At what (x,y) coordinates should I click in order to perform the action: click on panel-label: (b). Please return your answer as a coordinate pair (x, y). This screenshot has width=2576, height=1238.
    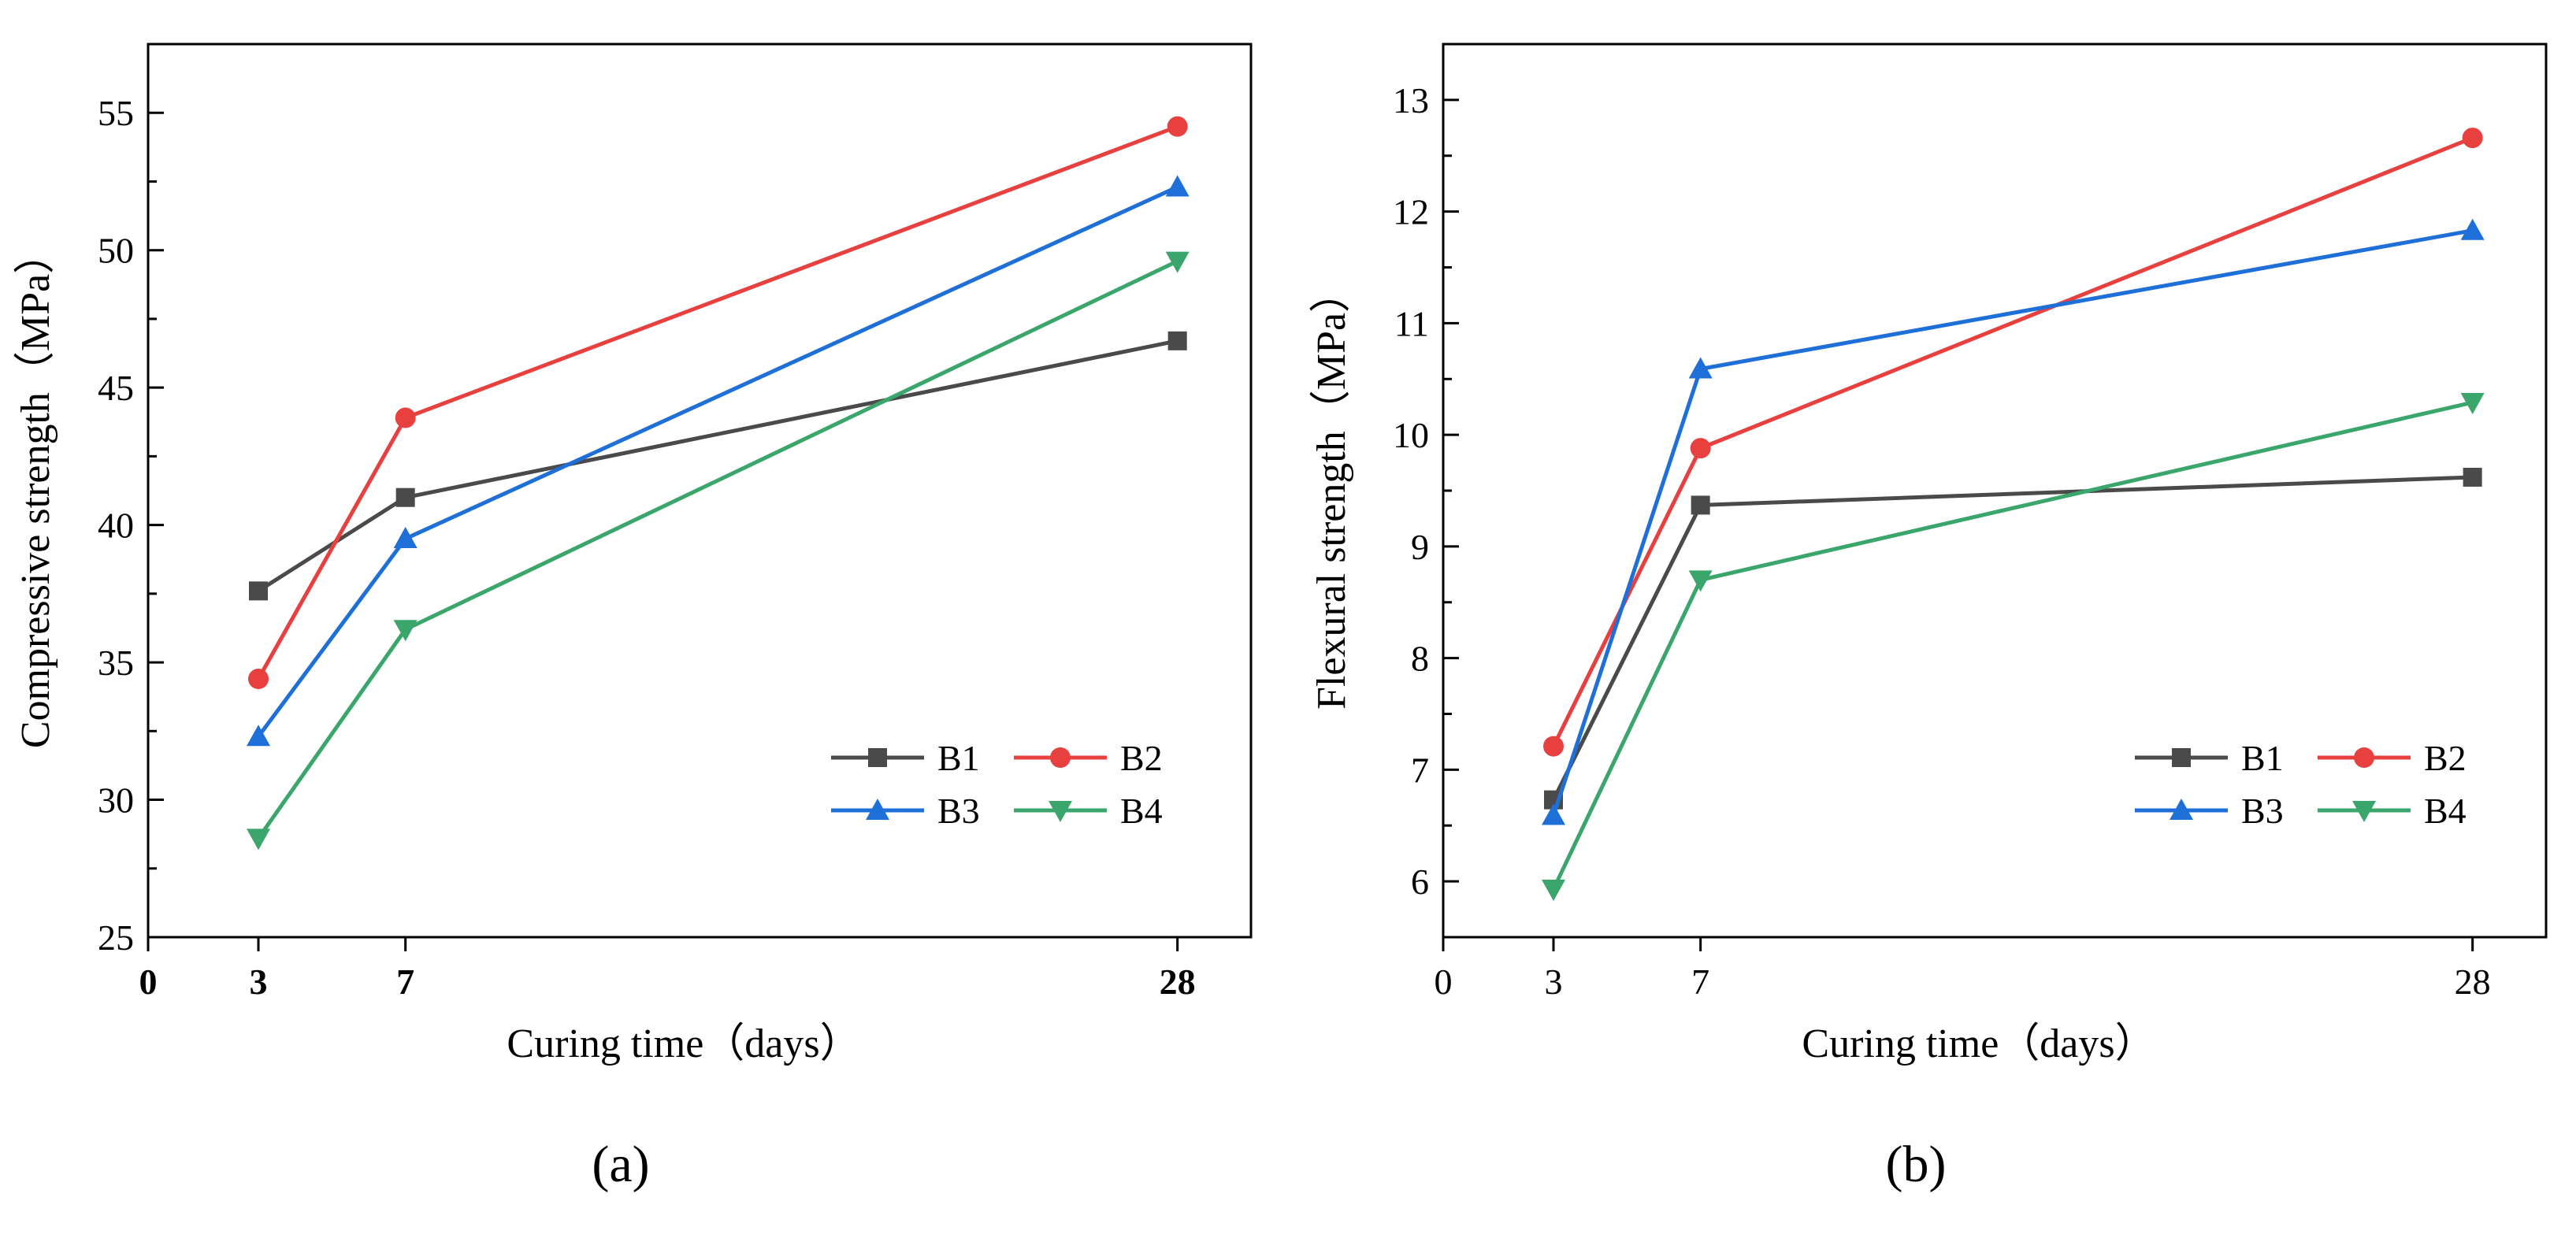
    Looking at the image, I should click on (1916, 1164).